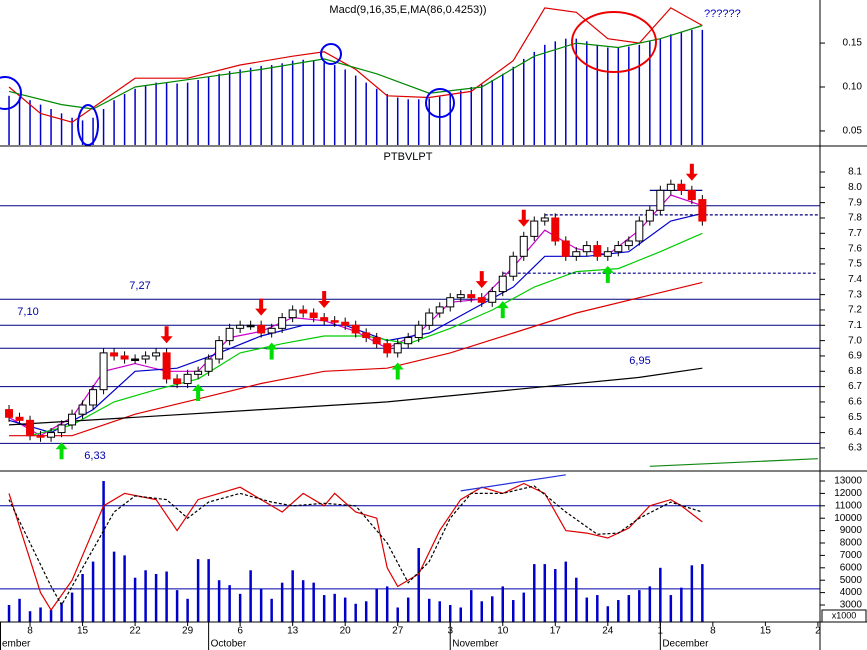 Image resolution: width=867 pixels, height=650 pixels. I want to click on x-tick-label: 6, so click(240, 631).